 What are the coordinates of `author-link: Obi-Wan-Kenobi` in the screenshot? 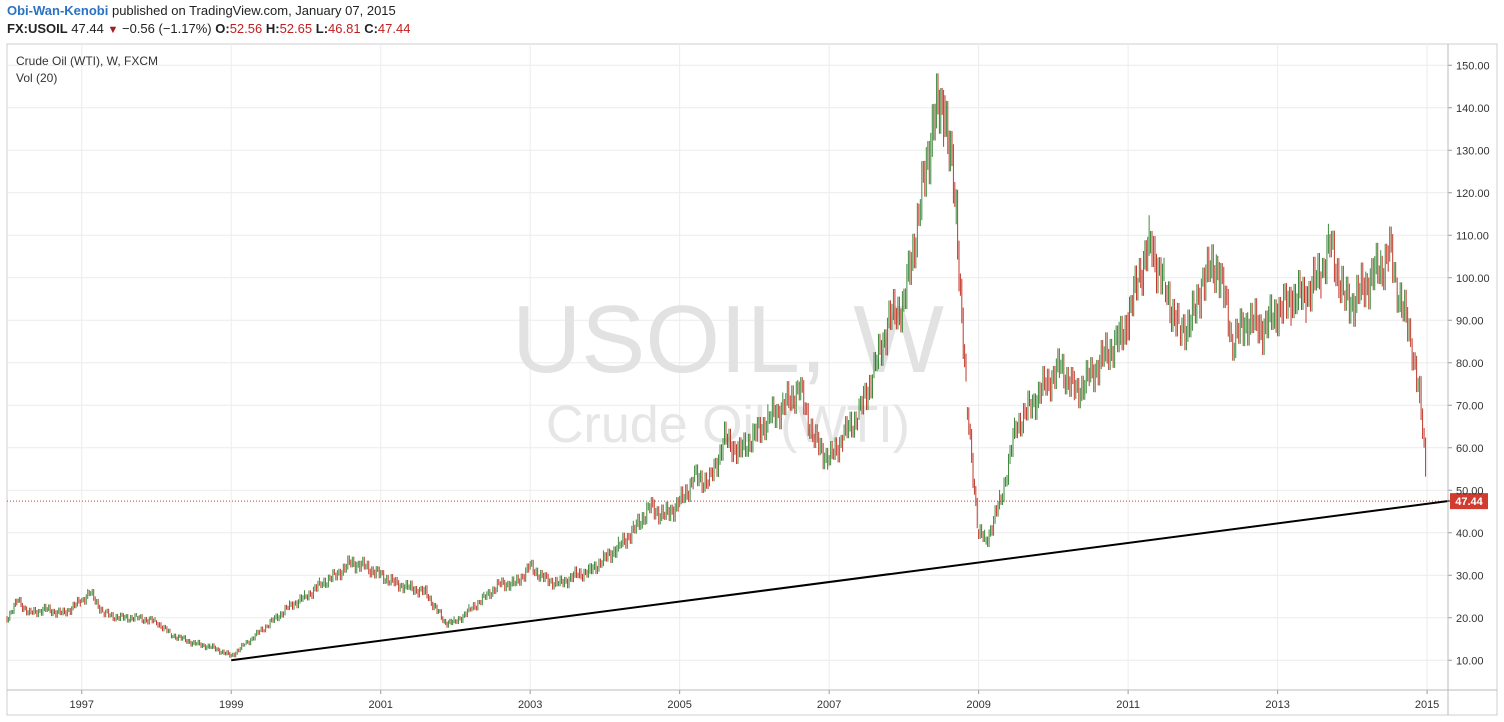 It's located at (58, 10).